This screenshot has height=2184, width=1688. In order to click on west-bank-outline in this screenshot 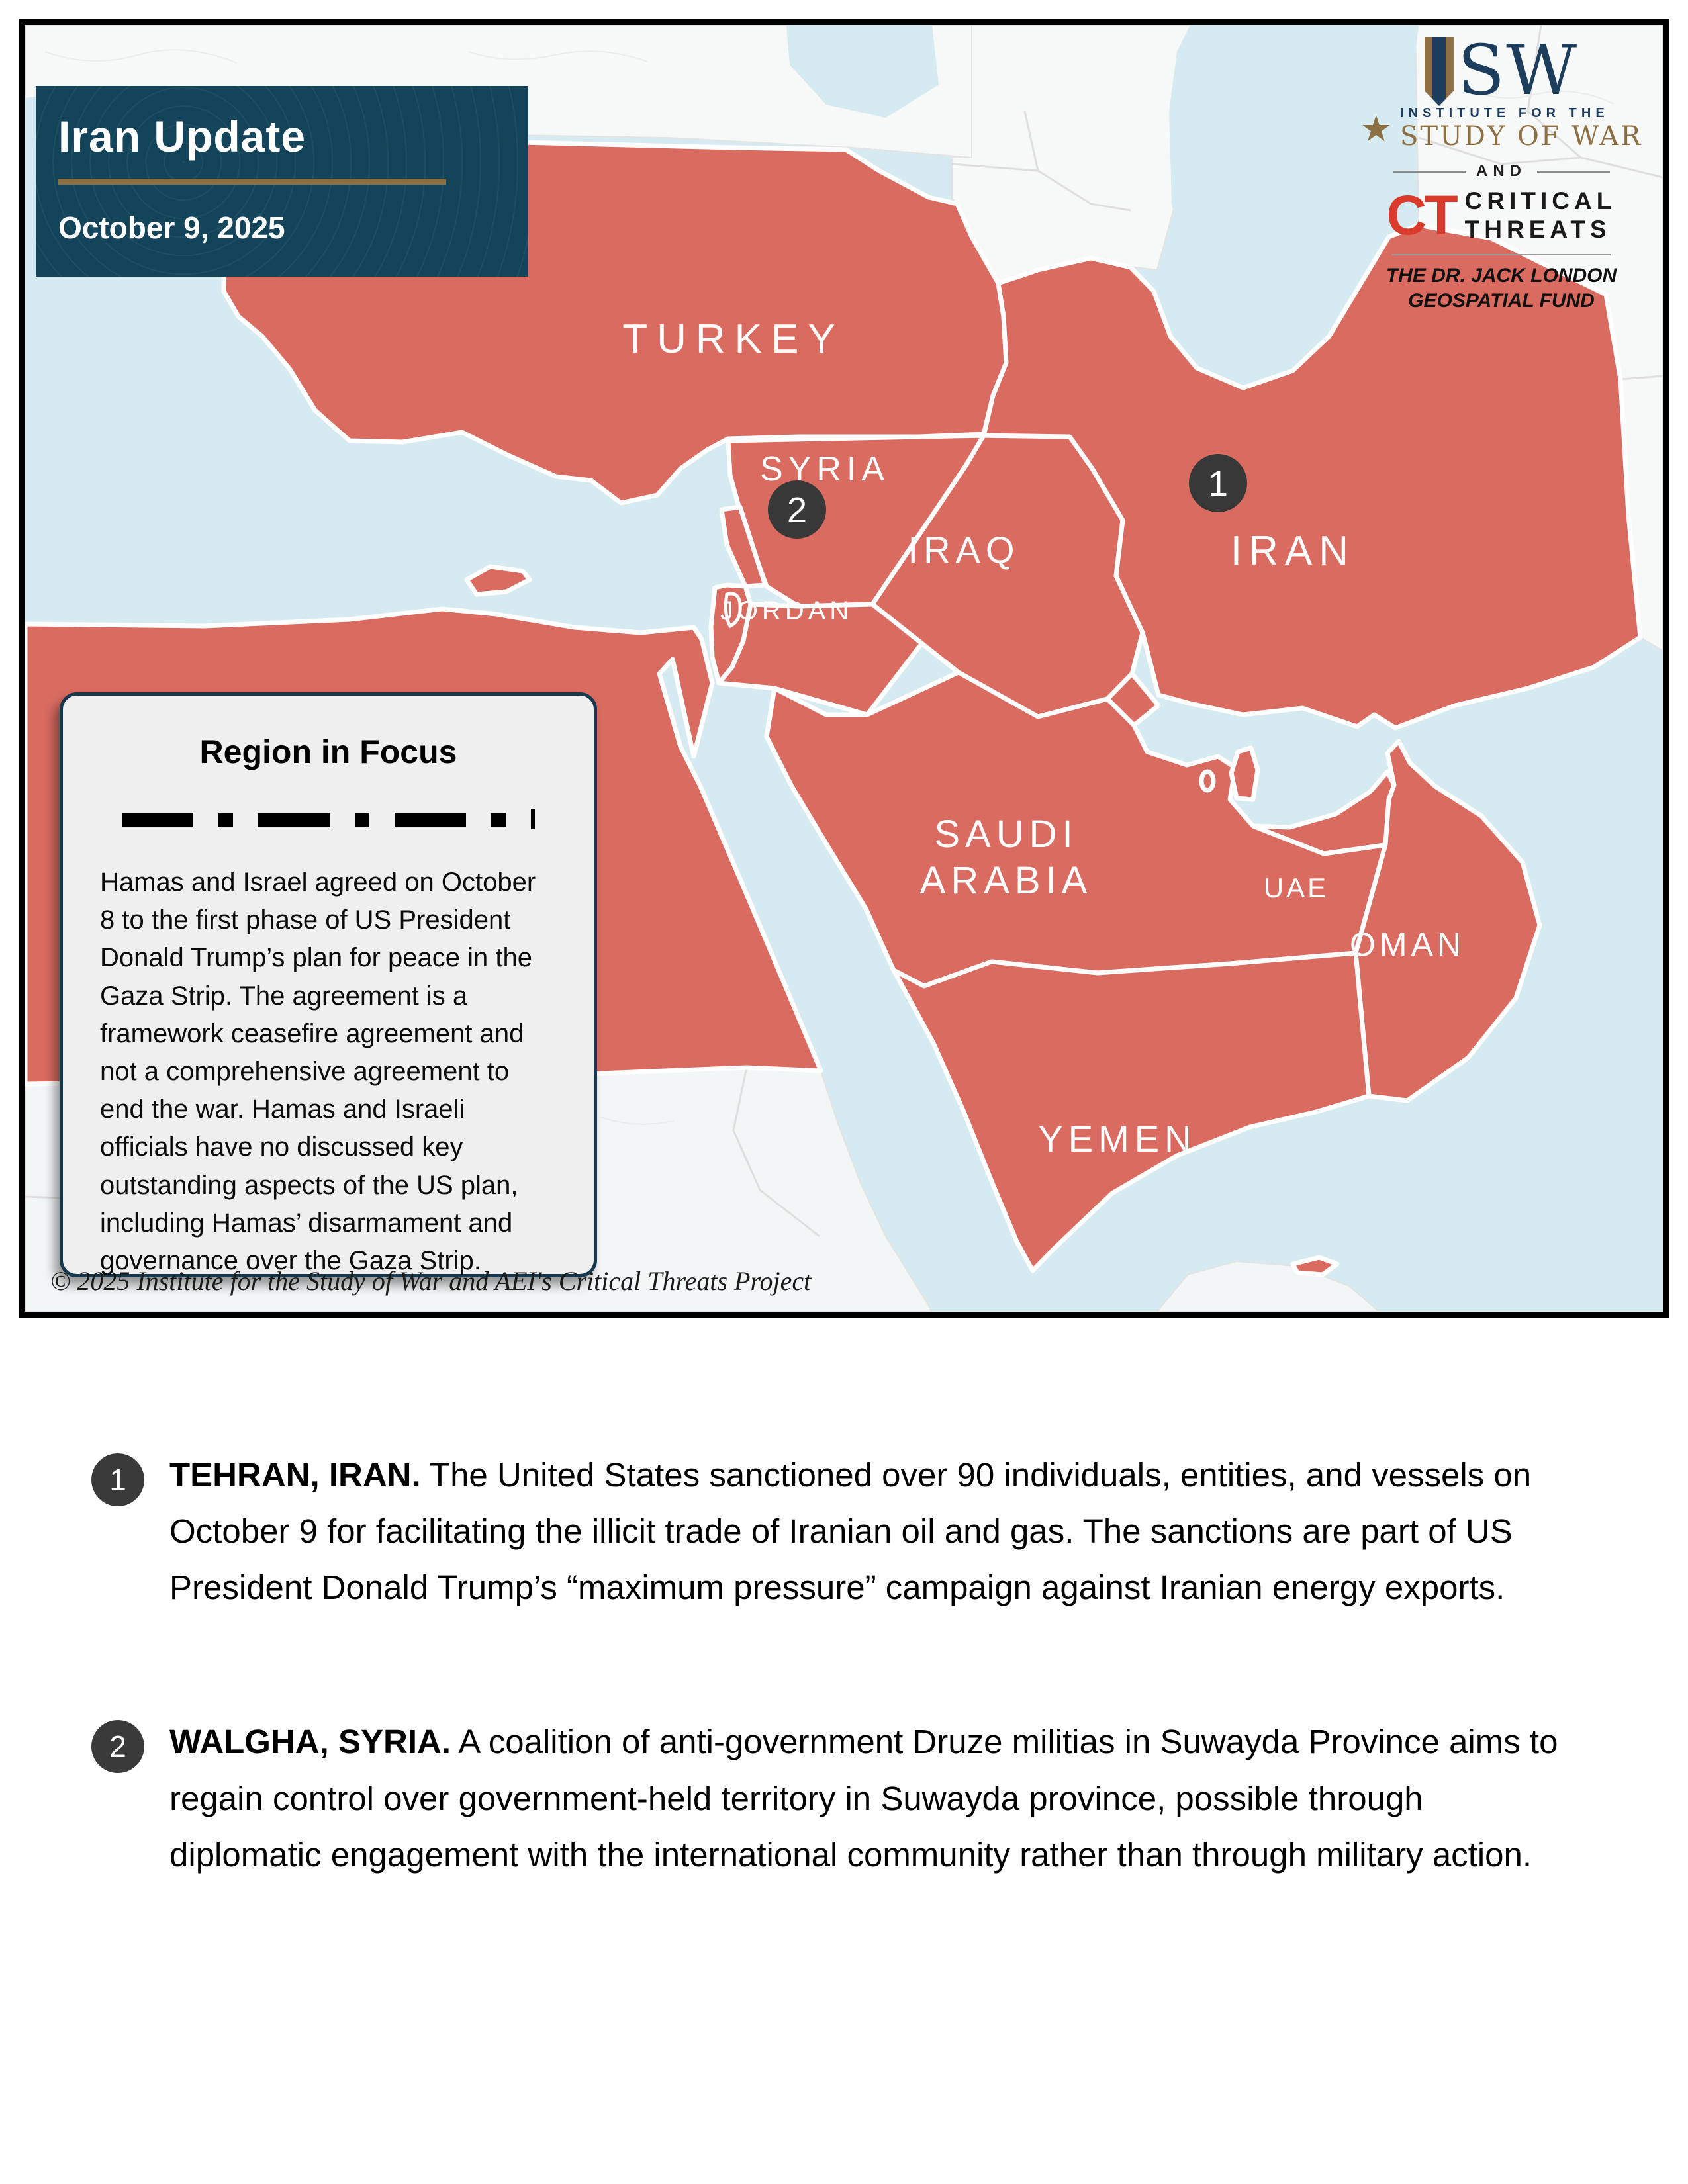, I will do `click(733, 611)`.